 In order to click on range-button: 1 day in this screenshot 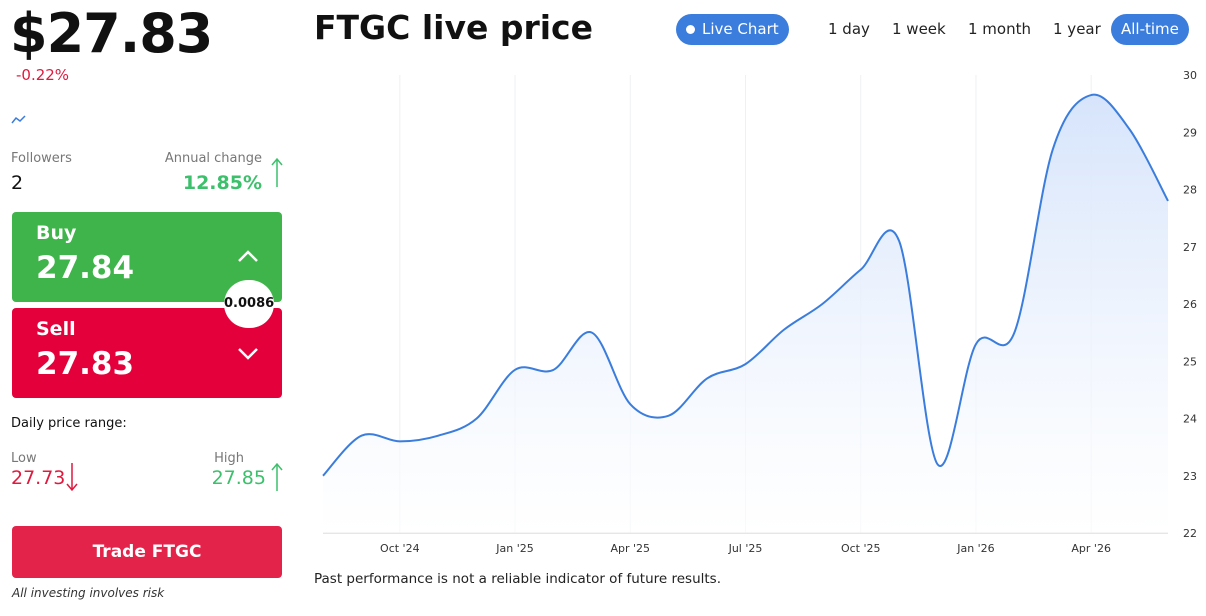, I will do `click(849, 29)`.